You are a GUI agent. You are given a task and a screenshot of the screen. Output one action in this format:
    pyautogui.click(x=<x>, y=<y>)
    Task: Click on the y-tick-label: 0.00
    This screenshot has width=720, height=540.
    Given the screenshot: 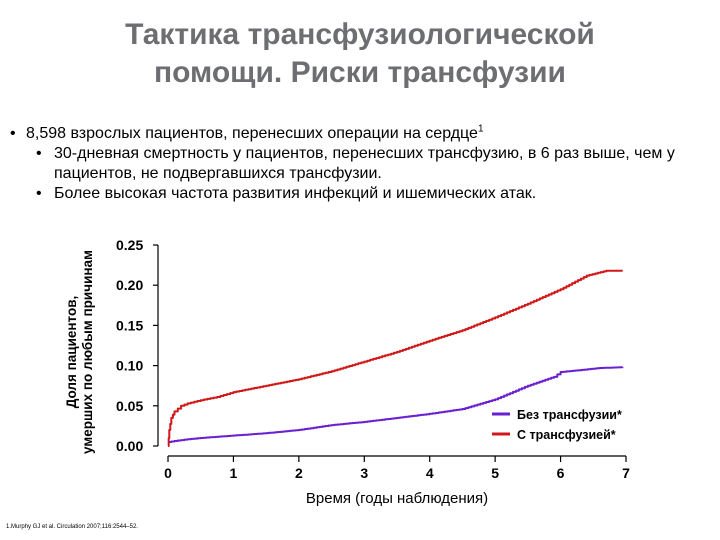 What is the action you would take?
    pyautogui.click(x=129, y=446)
    